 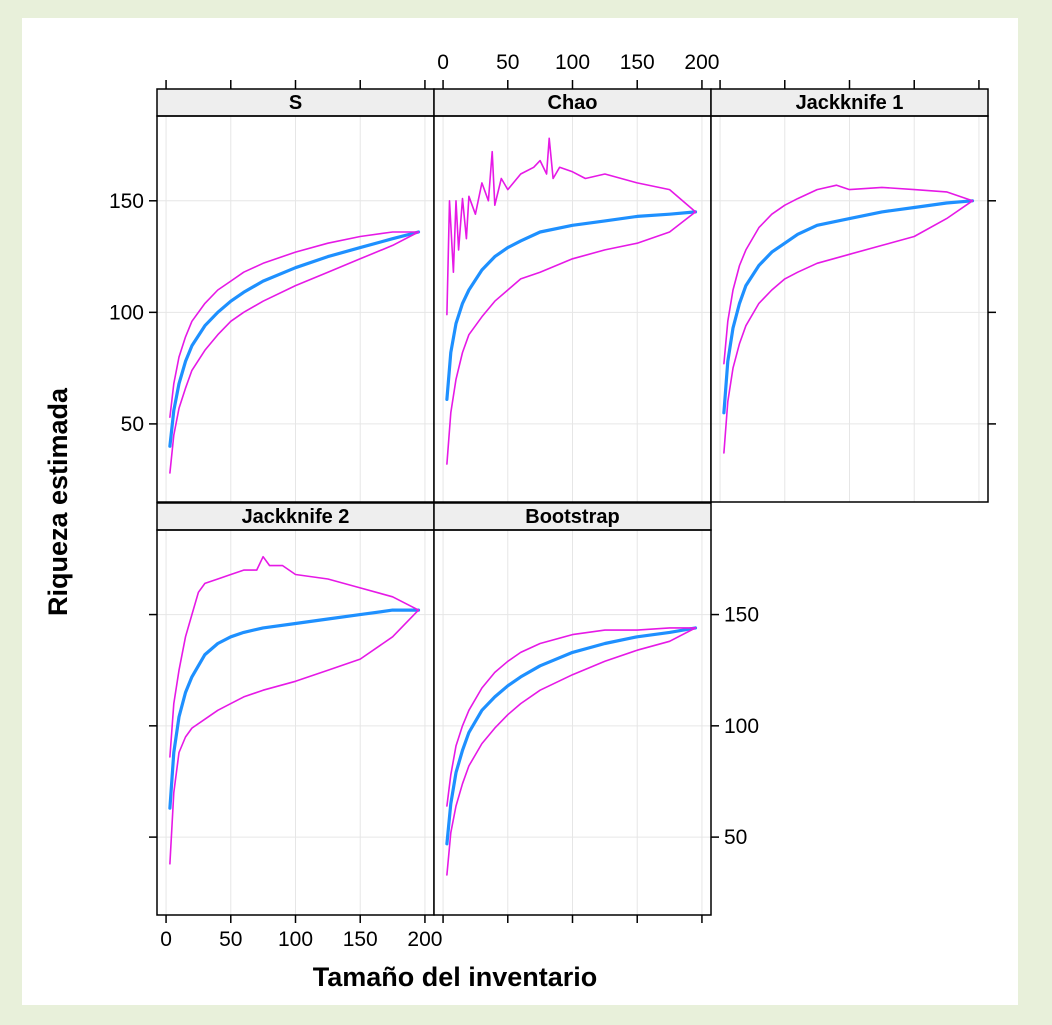 What do you see at coordinates (455, 977) in the screenshot?
I see `x-axis-title: Tamaño del inventario` at bounding box center [455, 977].